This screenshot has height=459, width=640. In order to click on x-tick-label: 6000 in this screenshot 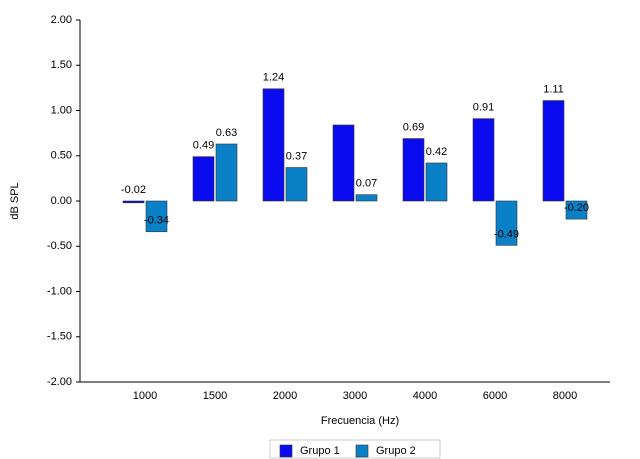, I will do `click(495, 396)`.